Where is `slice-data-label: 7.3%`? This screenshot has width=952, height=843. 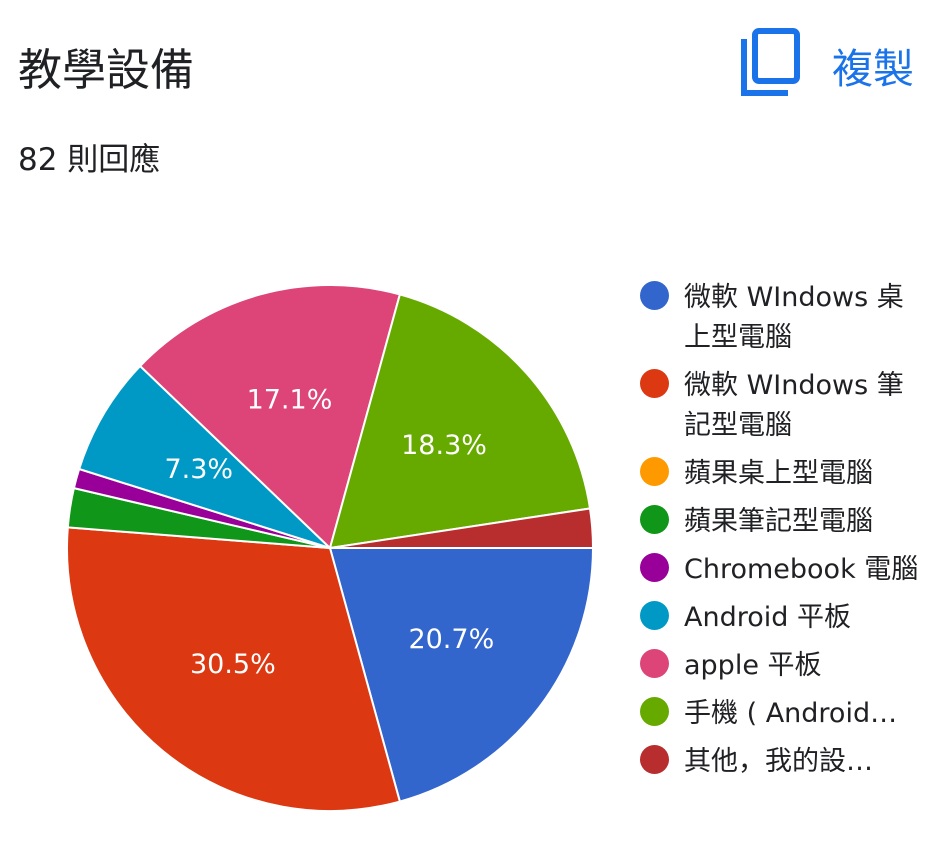 slice-data-label: 7.3% is located at coordinates (198, 469).